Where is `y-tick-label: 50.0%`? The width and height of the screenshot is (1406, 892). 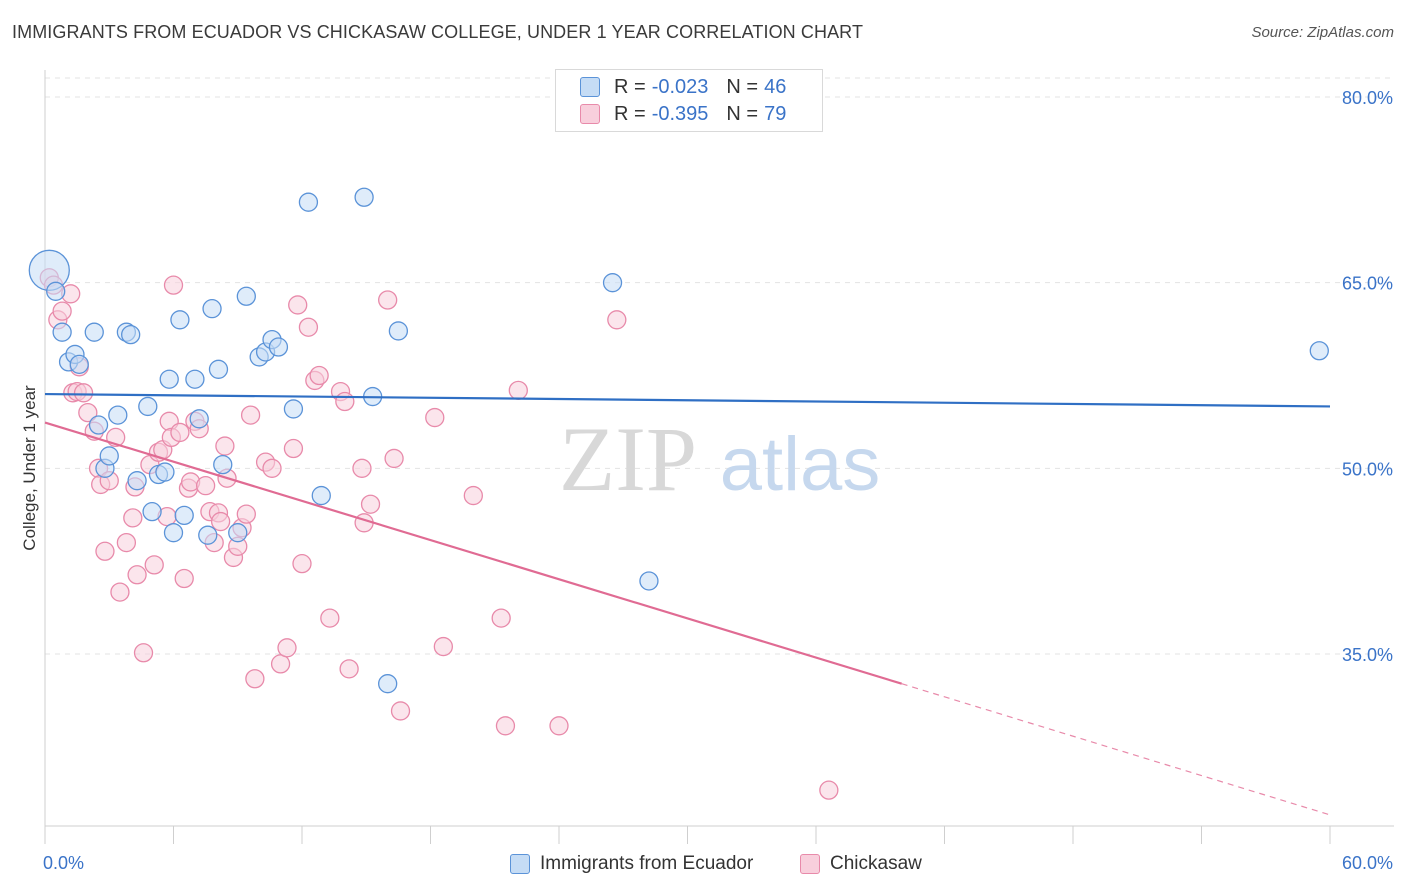 y-tick-label: 50.0% is located at coordinates (1367, 469).